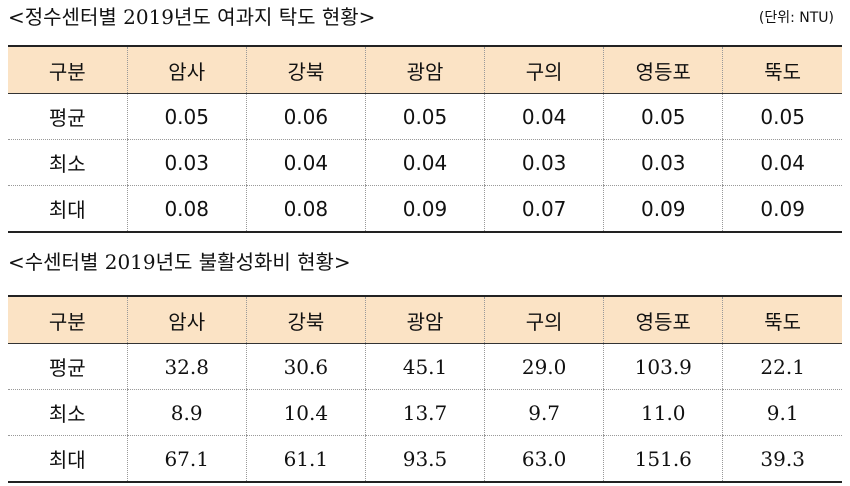  I want to click on table-cell: 30.6, so click(305, 366).